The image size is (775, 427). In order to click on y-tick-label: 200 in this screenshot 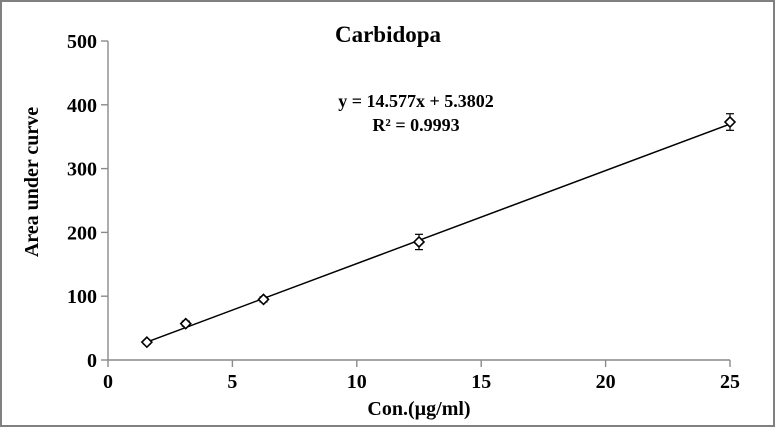, I will do `click(82, 233)`.